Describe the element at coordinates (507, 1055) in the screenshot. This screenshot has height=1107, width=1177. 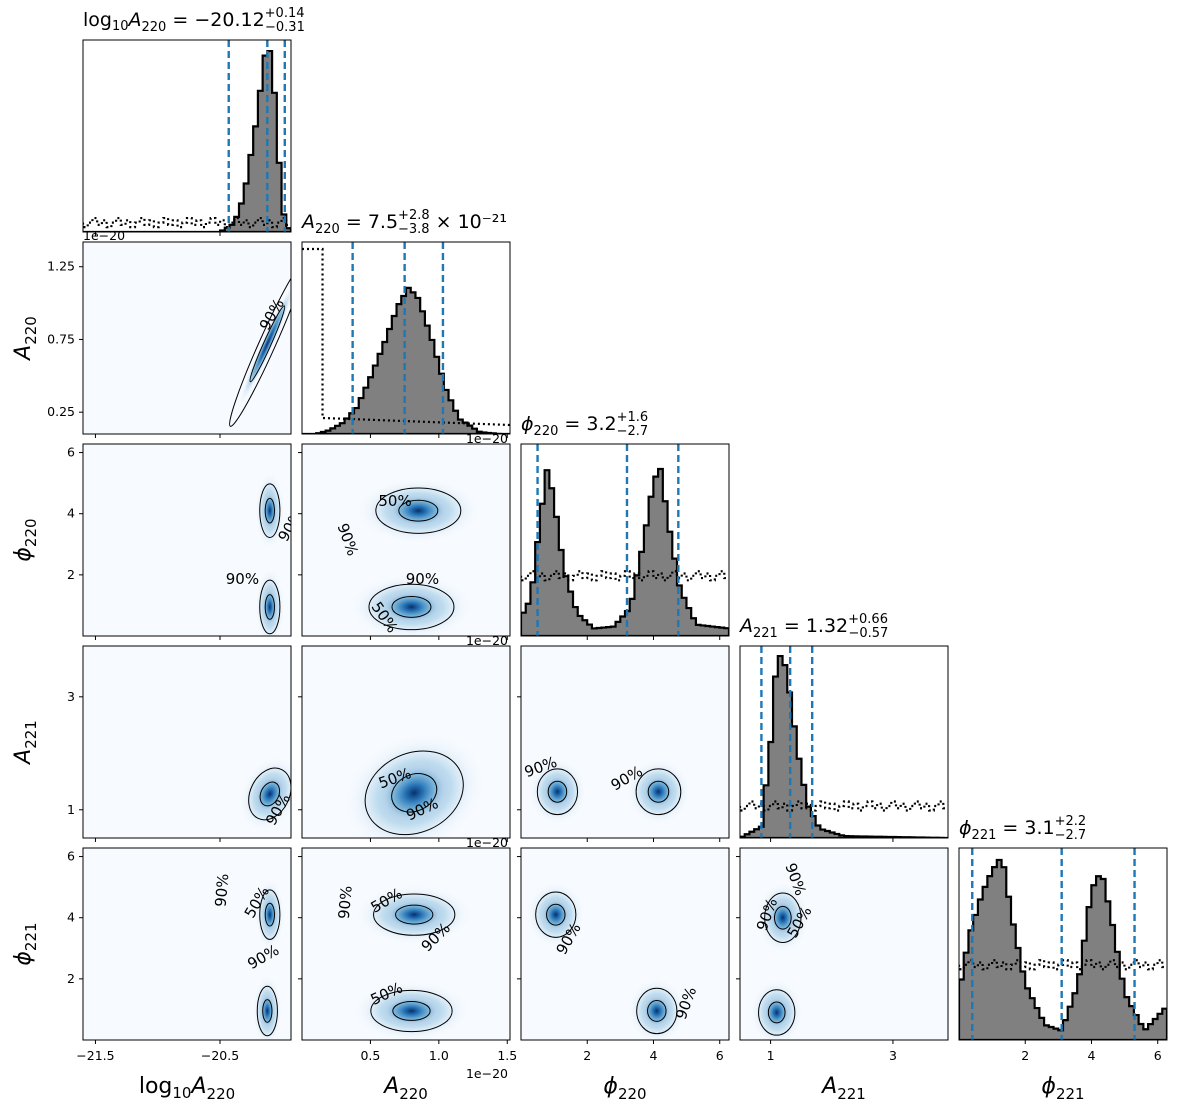
I see `x-tick-label: 1.5` at that location.